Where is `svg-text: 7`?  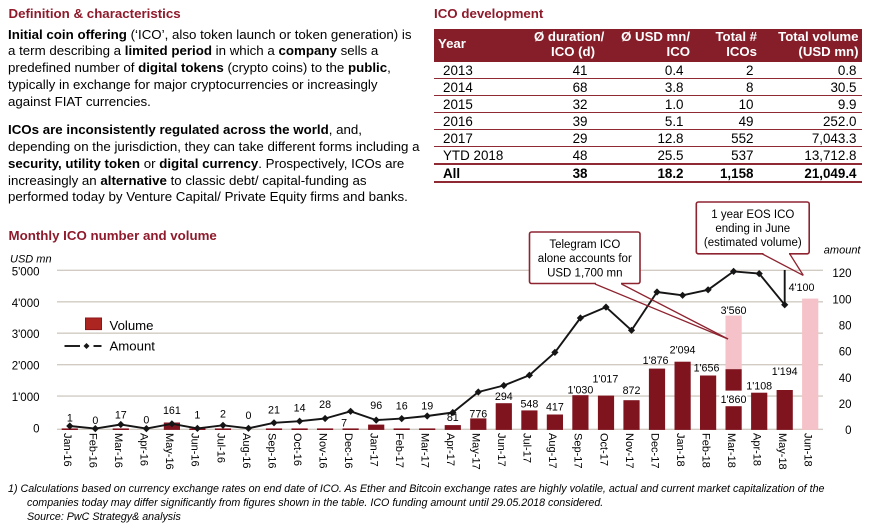
svg-text: 7 is located at coordinates (344, 424).